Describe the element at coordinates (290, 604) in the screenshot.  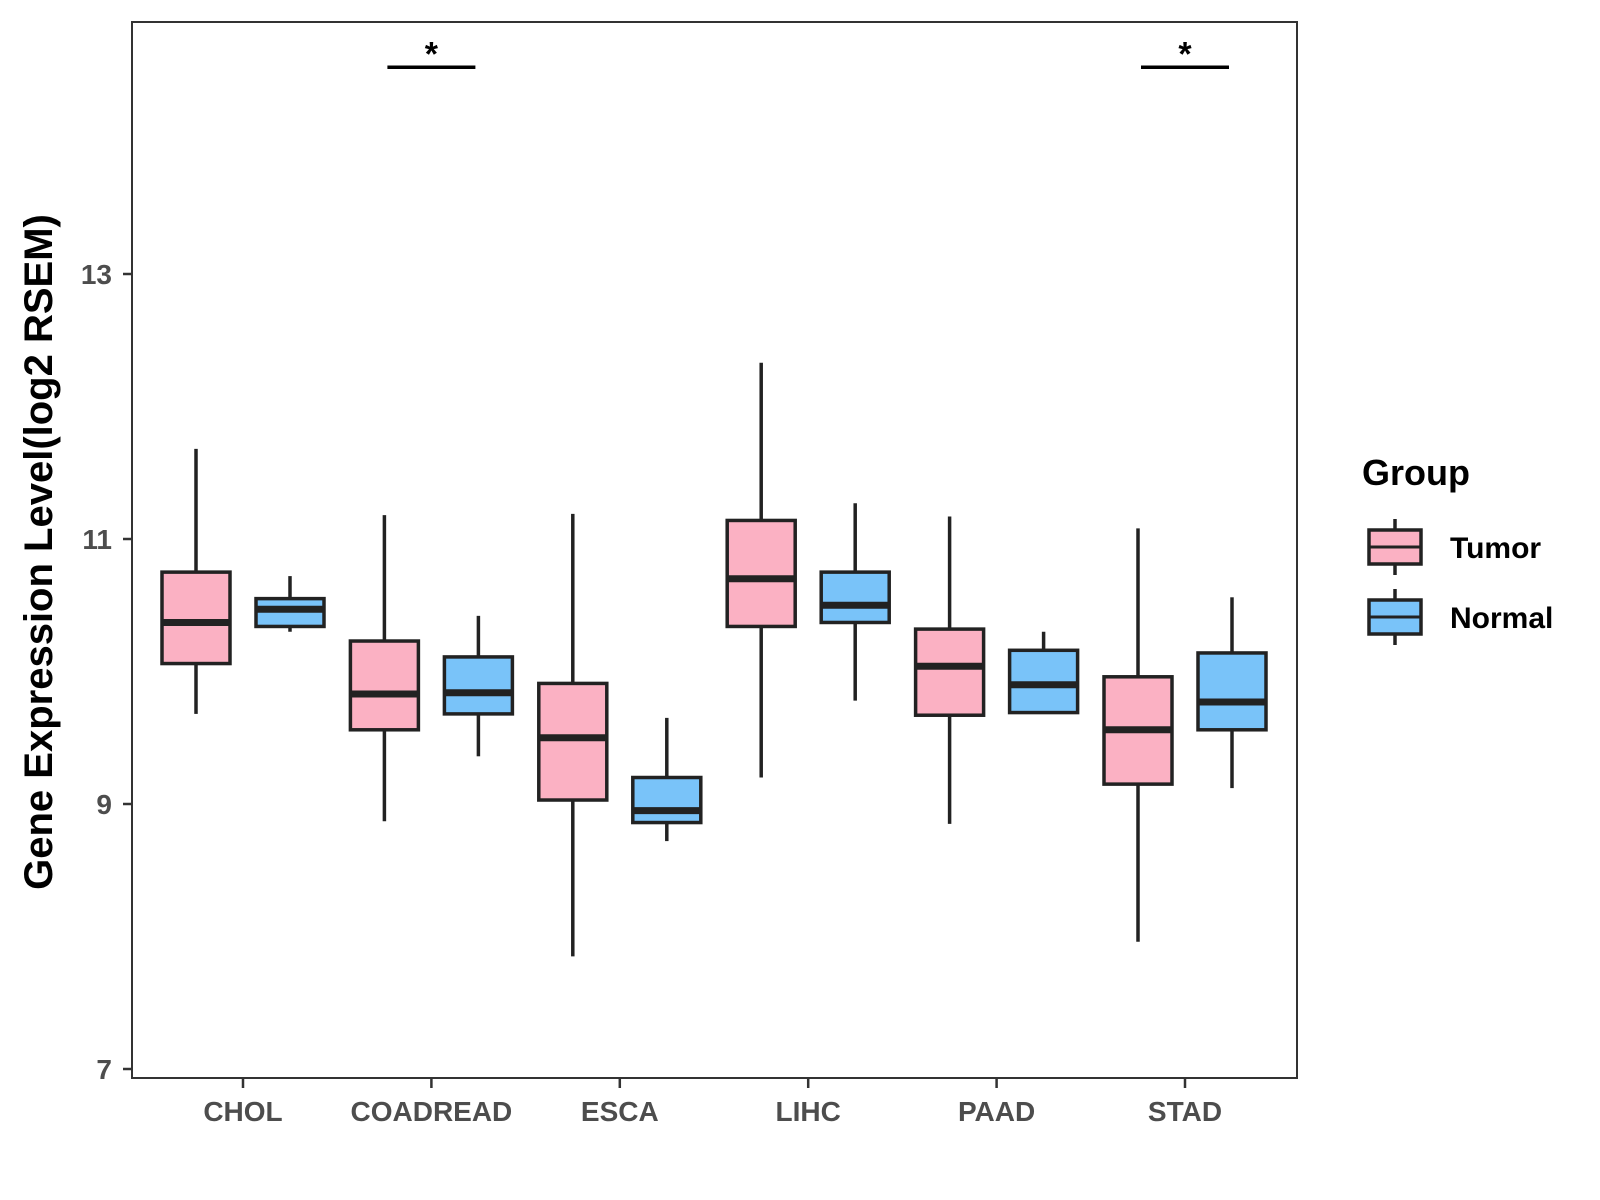
I see `box-normal-chol` at that location.